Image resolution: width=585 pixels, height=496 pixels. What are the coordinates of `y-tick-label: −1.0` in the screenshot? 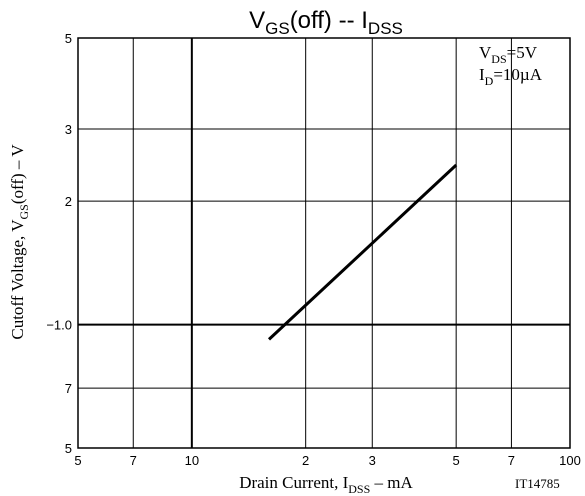 It's located at (59, 325).